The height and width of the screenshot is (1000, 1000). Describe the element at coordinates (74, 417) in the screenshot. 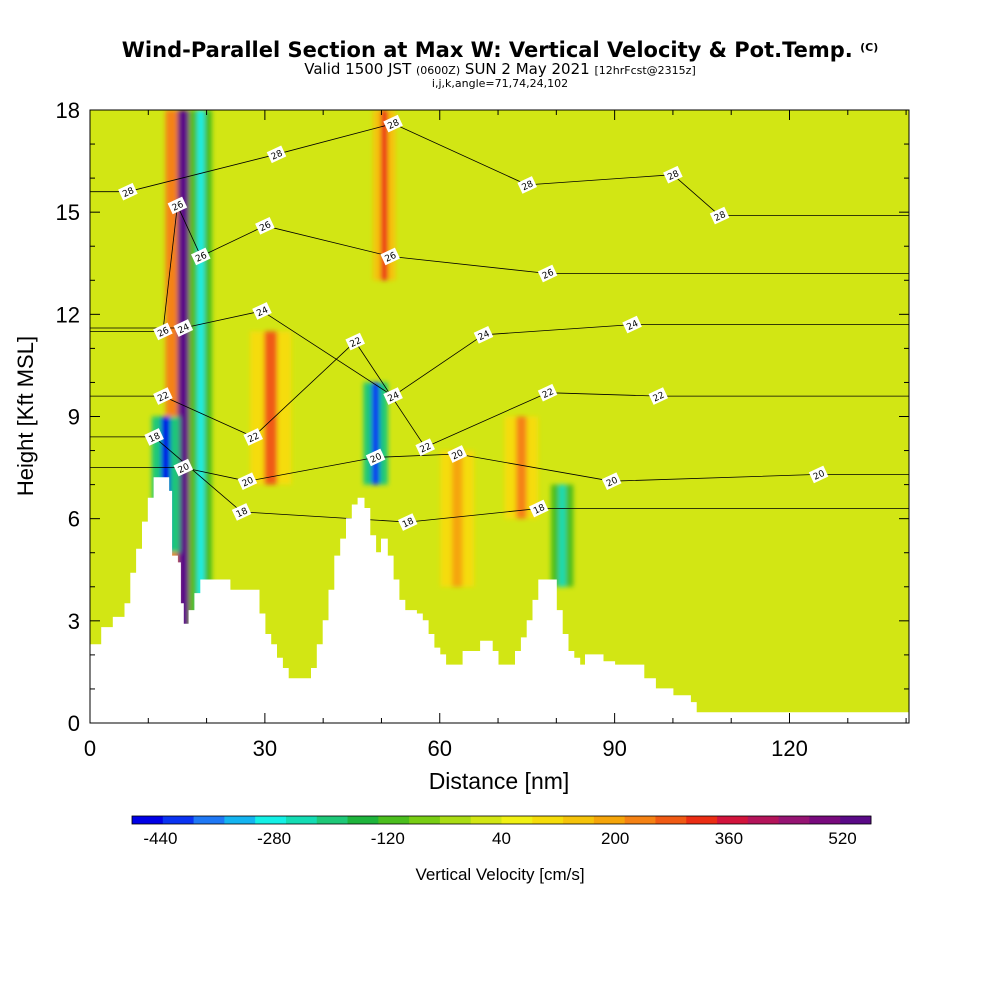

I see `y-tick-label: 9` at that location.